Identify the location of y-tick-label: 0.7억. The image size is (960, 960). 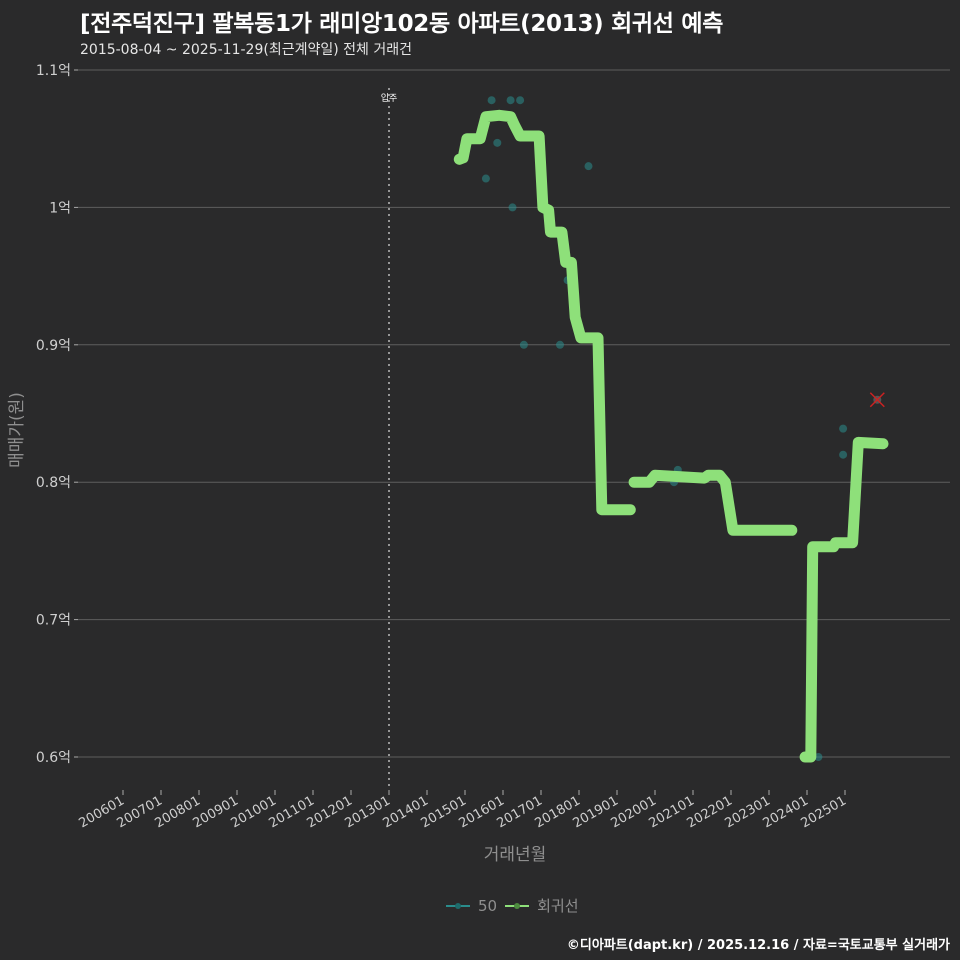
(53, 621).